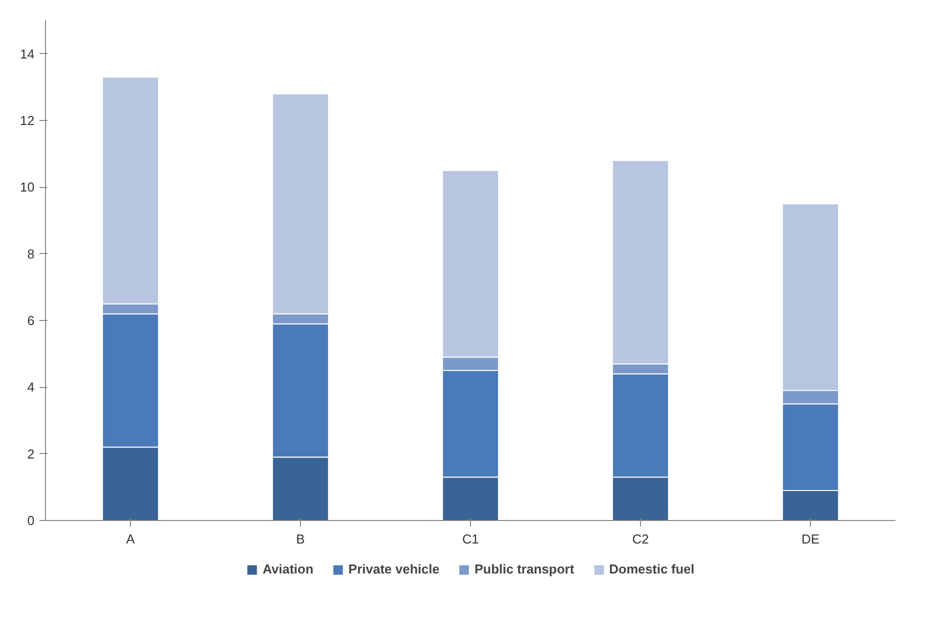 The height and width of the screenshot is (626, 942). What do you see at coordinates (31, 320) in the screenshot?
I see `y-tick-label: 6` at bounding box center [31, 320].